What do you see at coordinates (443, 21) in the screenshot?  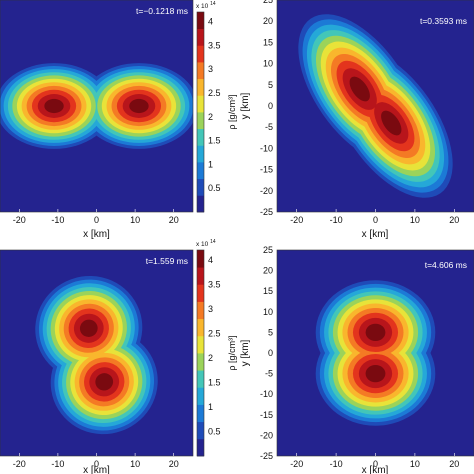 I see `time-label: t=0.3593 ms` at bounding box center [443, 21].